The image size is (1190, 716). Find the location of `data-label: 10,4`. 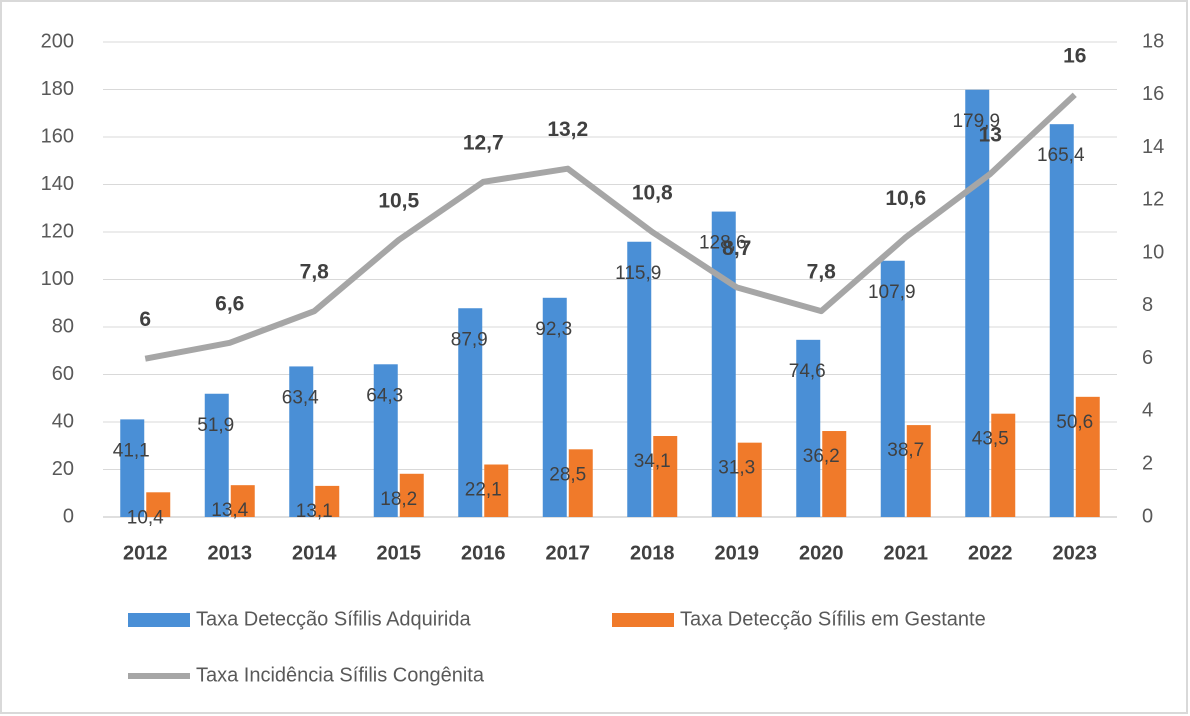

data-label: 10,4 is located at coordinates (145, 517).